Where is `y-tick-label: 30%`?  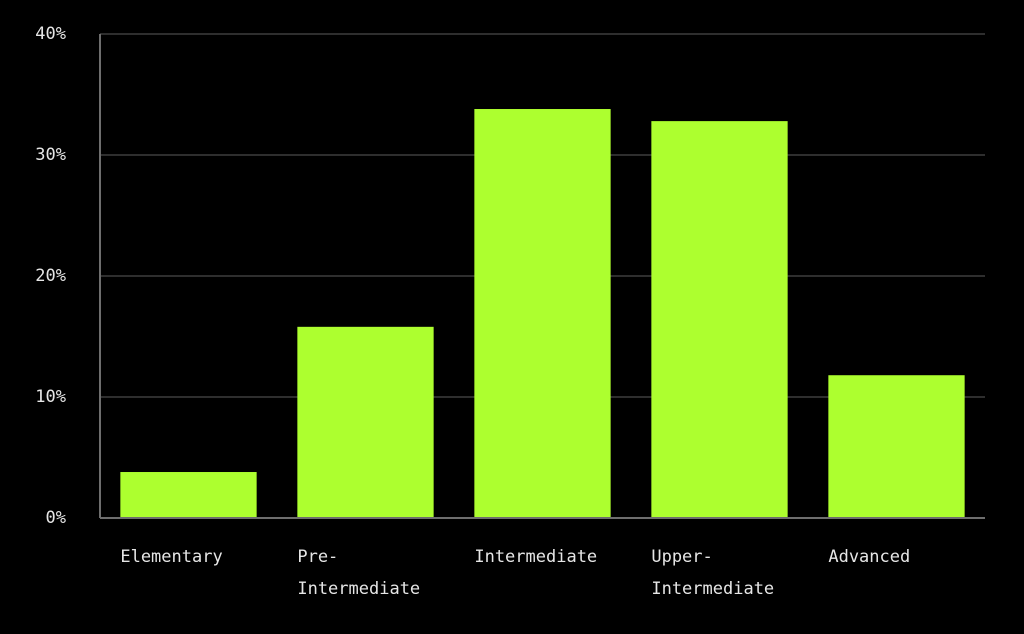 y-tick-label: 30% is located at coordinates (50, 155).